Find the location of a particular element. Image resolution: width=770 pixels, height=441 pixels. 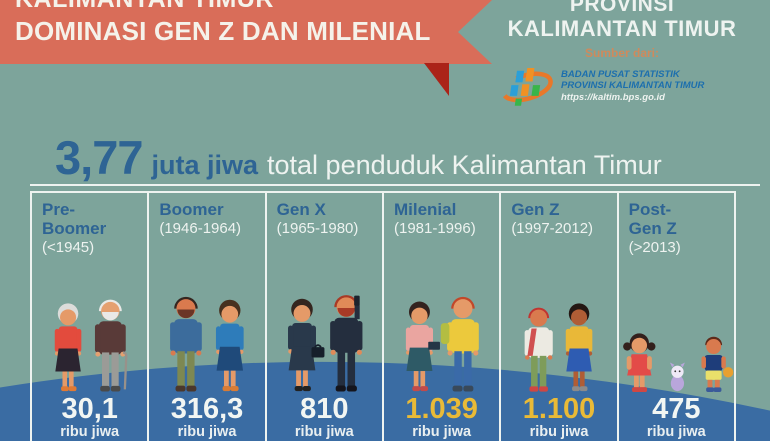

value-block: 475 ribu jiwa is located at coordinates (676, 417).